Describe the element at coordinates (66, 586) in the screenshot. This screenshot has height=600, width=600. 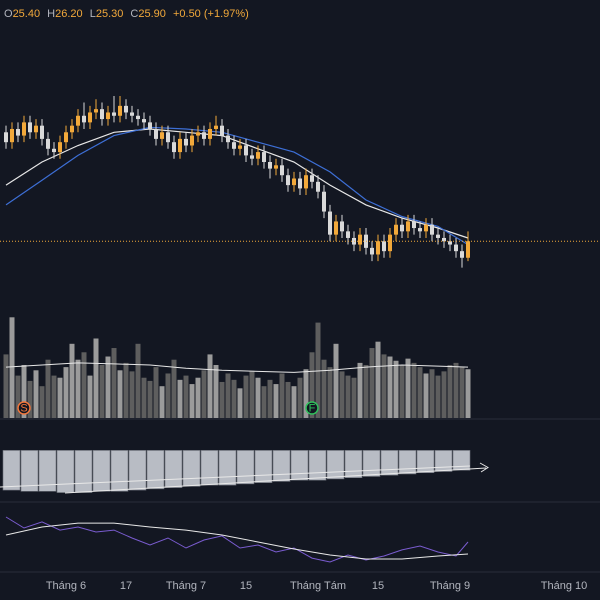
I see `x-tick-label: Tháng 6` at that location.